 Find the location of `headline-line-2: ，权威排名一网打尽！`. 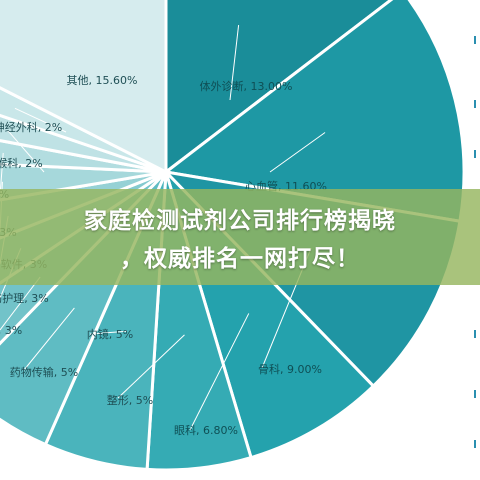

headline-line-2: ，权威排名一网打尽！ is located at coordinates (240, 259).